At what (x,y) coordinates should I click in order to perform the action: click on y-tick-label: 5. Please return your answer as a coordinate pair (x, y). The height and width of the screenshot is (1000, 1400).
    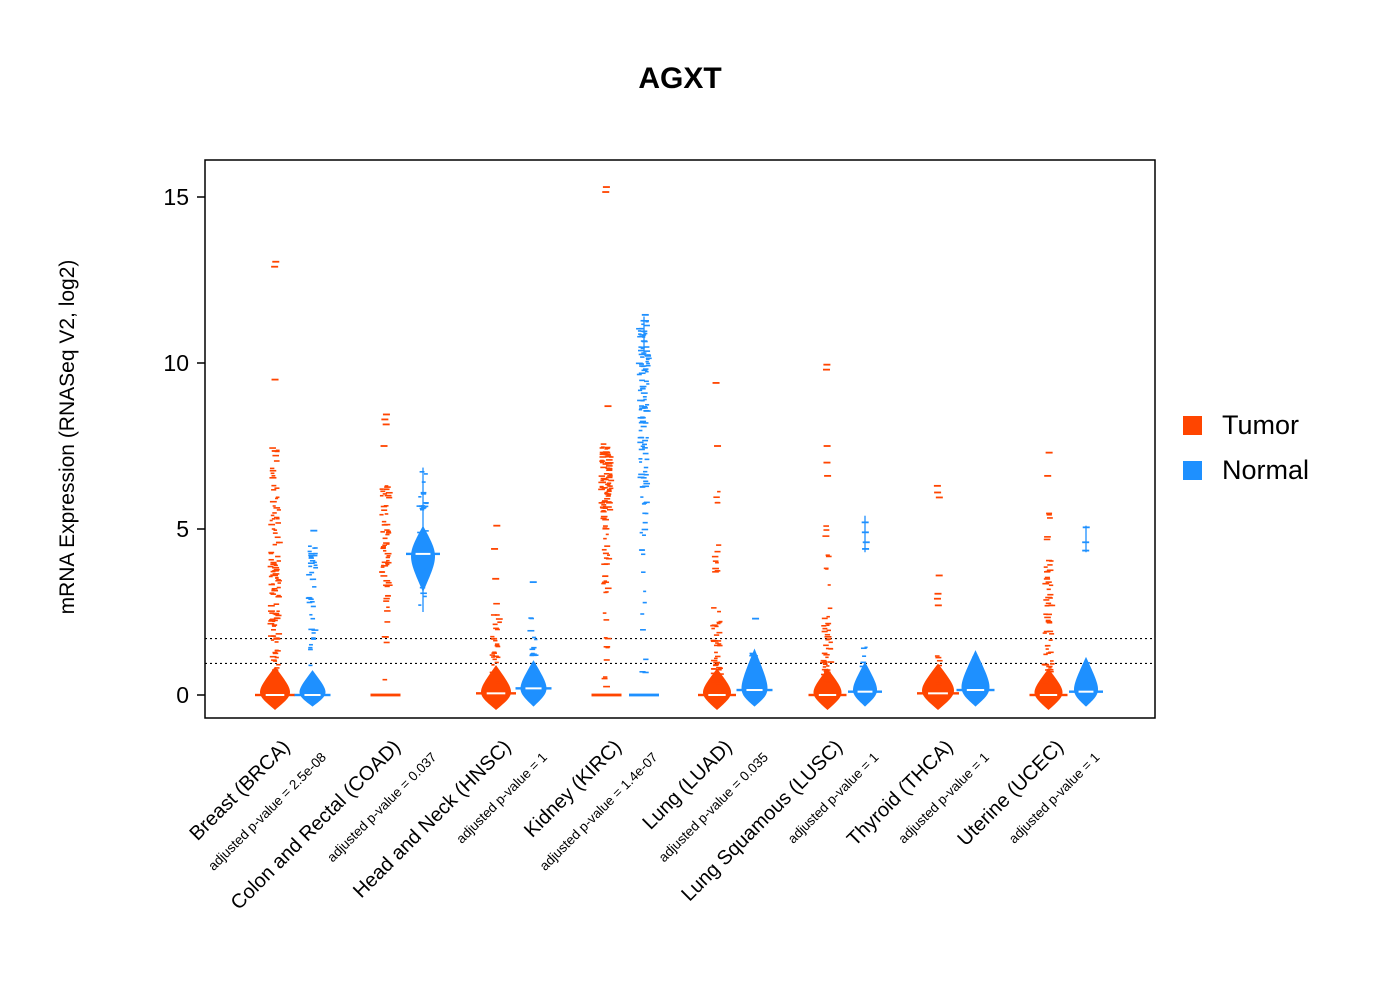
    Looking at the image, I should click on (182, 529).